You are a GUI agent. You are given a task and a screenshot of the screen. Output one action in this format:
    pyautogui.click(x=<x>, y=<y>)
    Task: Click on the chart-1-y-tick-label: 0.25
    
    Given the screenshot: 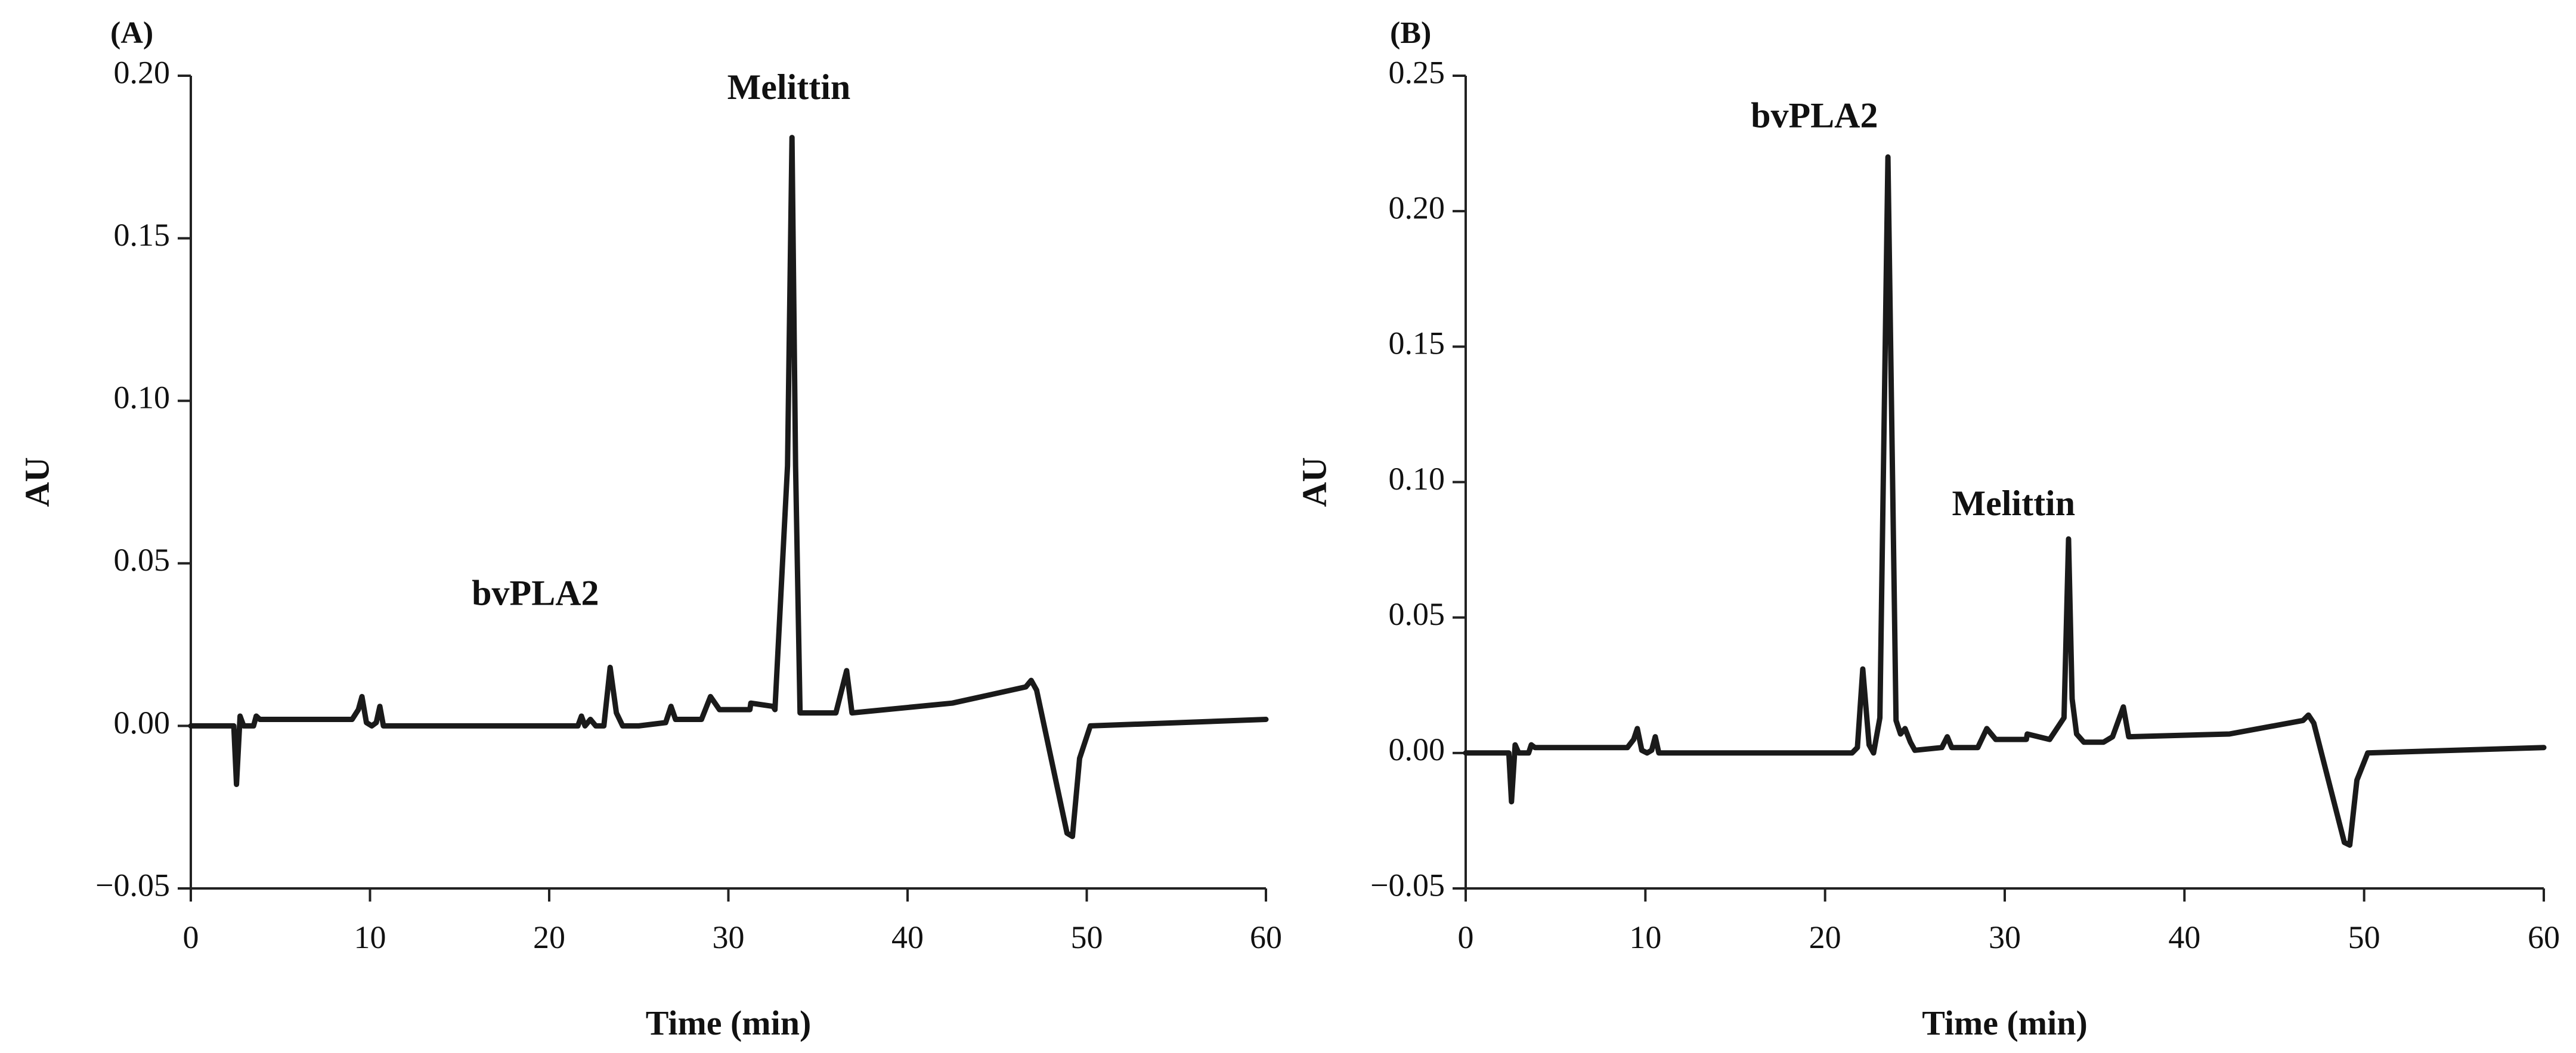 What is the action you would take?
    pyautogui.click(x=1417, y=72)
    